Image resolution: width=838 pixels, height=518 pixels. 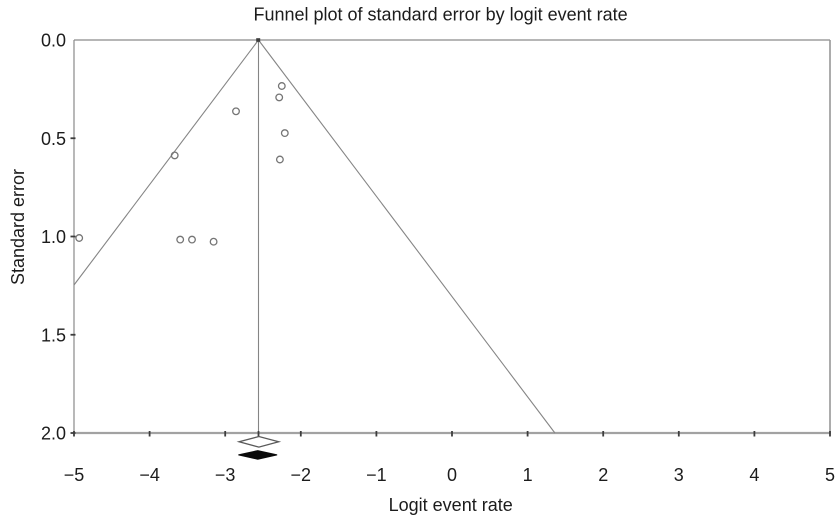 What do you see at coordinates (679, 475) in the screenshot?
I see `svg-text: 3` at bounding box center [679, 475].